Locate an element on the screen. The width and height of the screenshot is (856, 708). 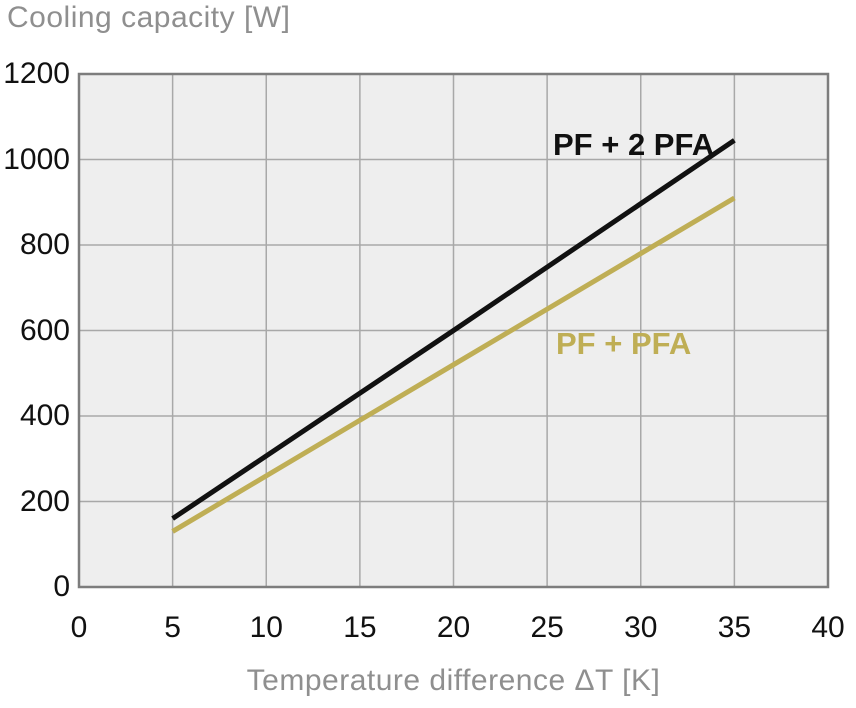
x-axis-label: Temperature difference ΔT [K] is located at coordinates (453, 680).